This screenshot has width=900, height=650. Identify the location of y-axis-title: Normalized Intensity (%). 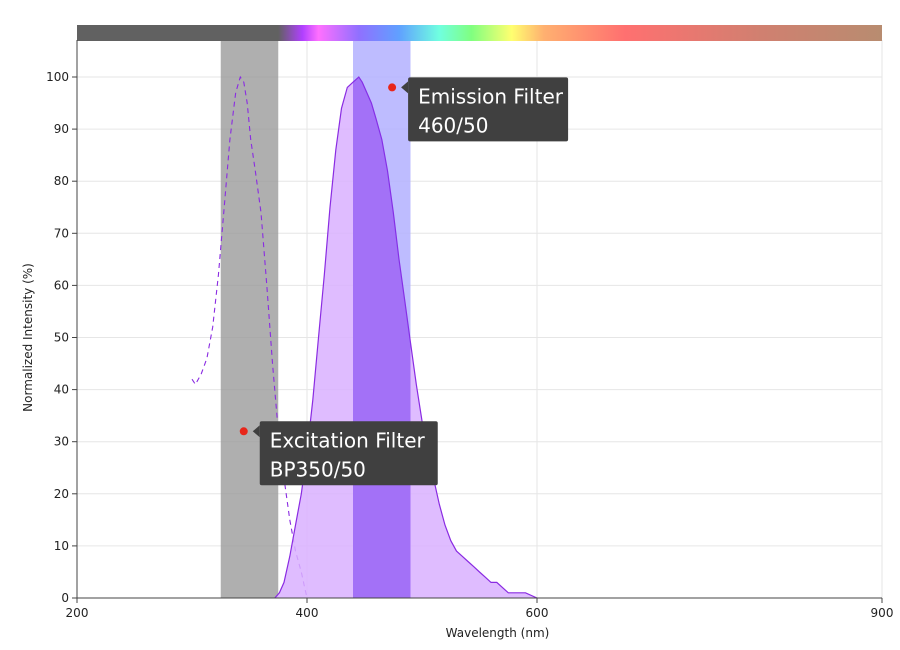
(28, 337).